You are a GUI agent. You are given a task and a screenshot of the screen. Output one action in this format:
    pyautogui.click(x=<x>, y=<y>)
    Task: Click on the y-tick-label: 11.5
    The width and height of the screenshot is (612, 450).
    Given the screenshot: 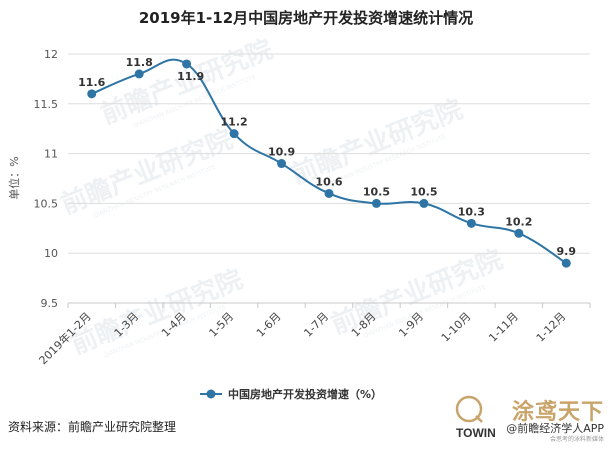 What is the action you would take?
    pyautogui.click(x=46, y=104)
    